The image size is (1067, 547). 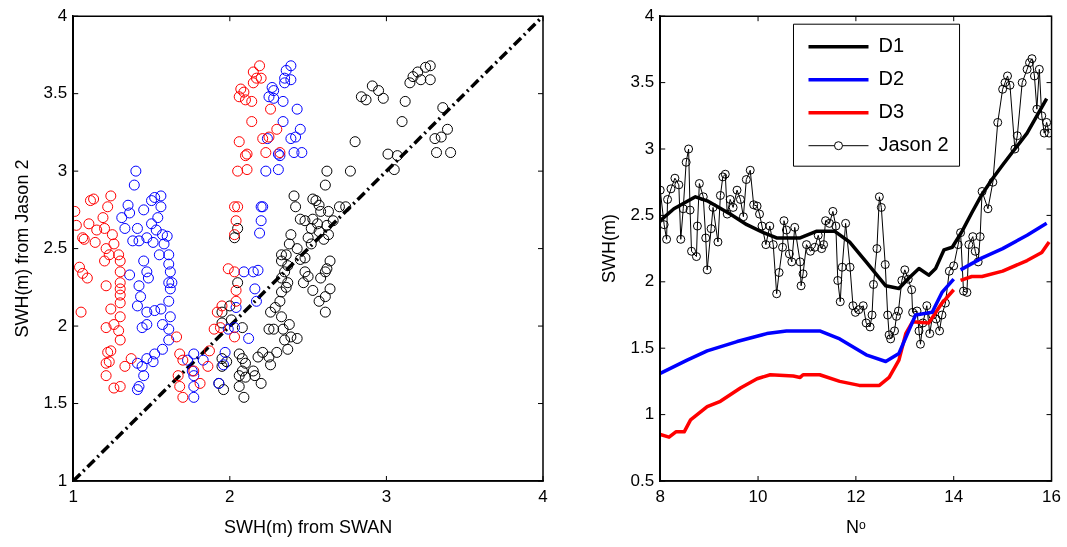 I want to click on x-tick-label: 3, so click(x=386, y=496).